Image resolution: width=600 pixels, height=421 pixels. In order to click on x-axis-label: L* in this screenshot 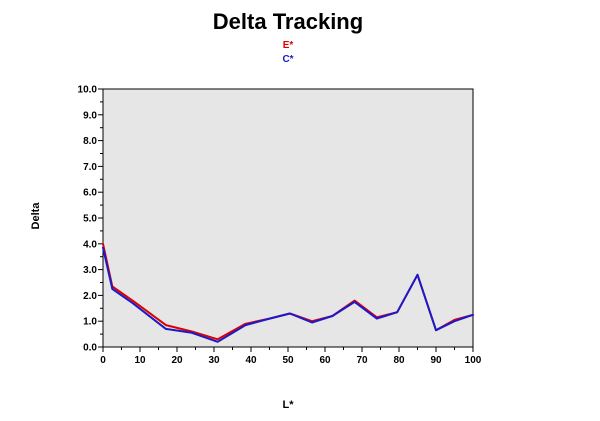, I will do `click(288, 405)`.